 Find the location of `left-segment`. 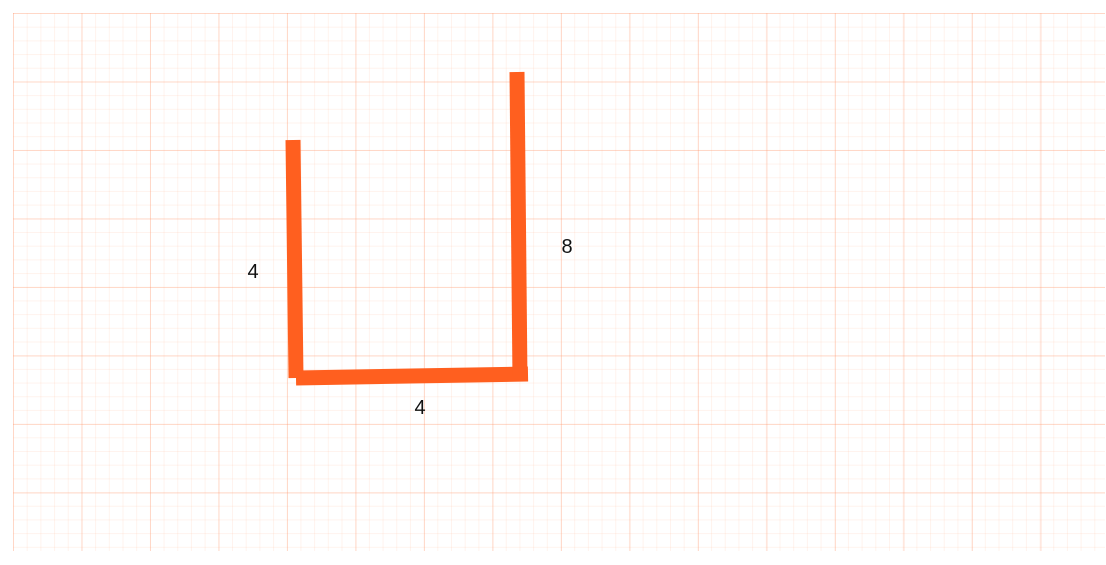

left-segment is located at coordinates (294, 259).